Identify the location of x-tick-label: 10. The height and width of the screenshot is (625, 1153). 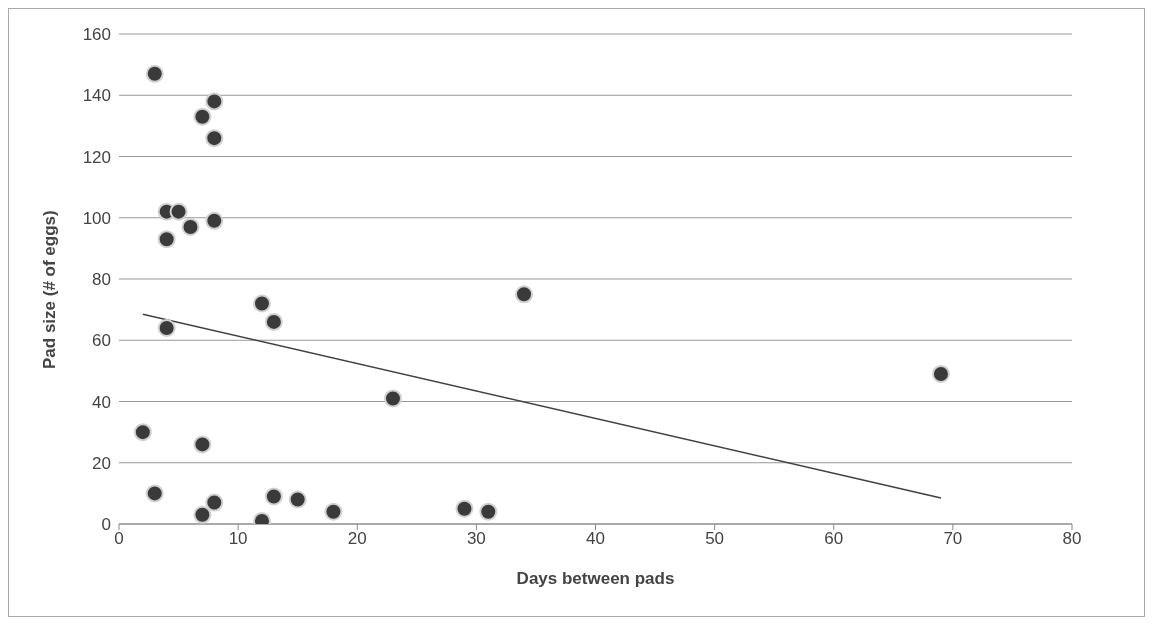
(238, 539).